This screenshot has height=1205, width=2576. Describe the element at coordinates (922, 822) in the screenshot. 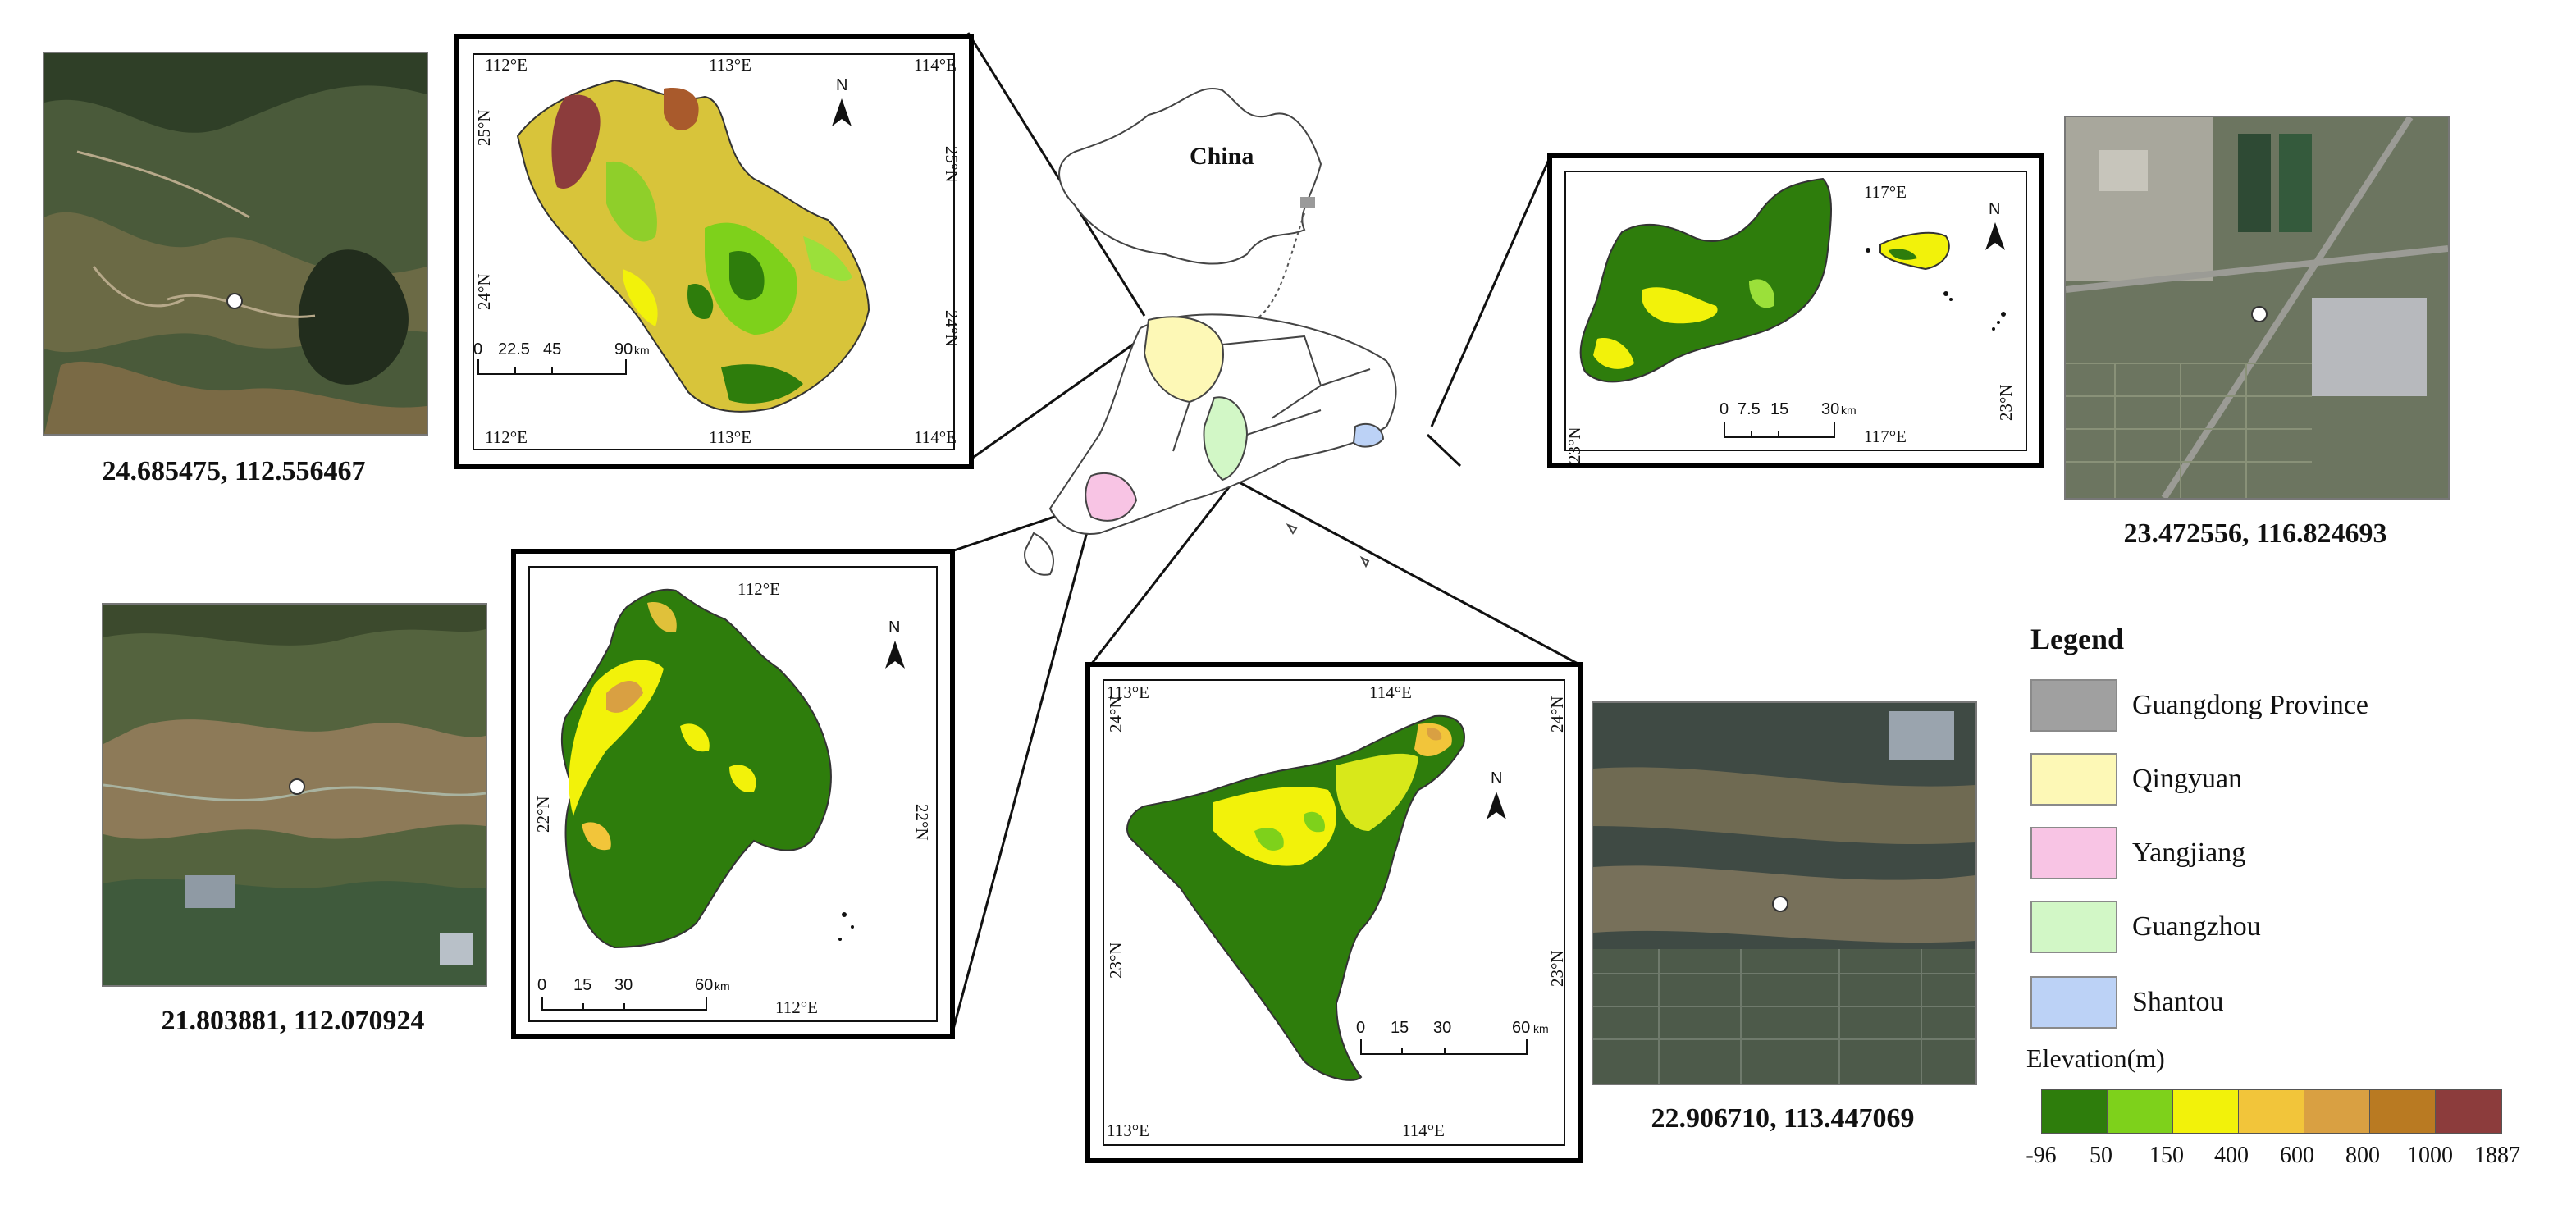

I see `lat-tick-right-yangjiang: 22°N` at that location.